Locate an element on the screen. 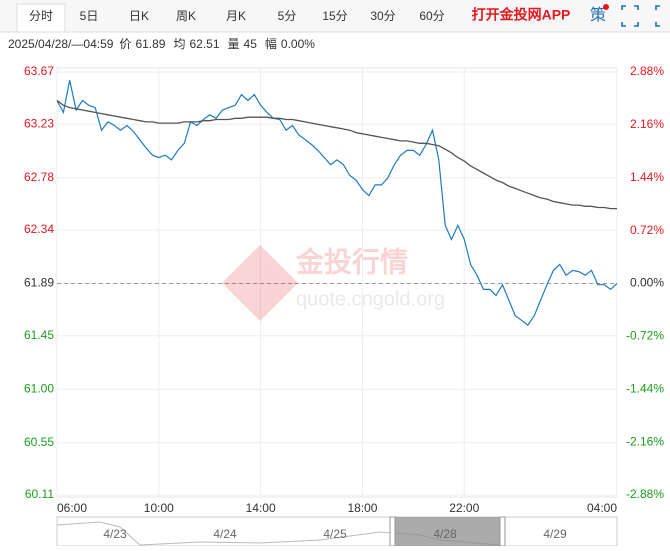 Image resolution: width=670 pixels, height=551 pixels. info-time: 2025/04/28/—04:59 is located at coordinates (61, 44).